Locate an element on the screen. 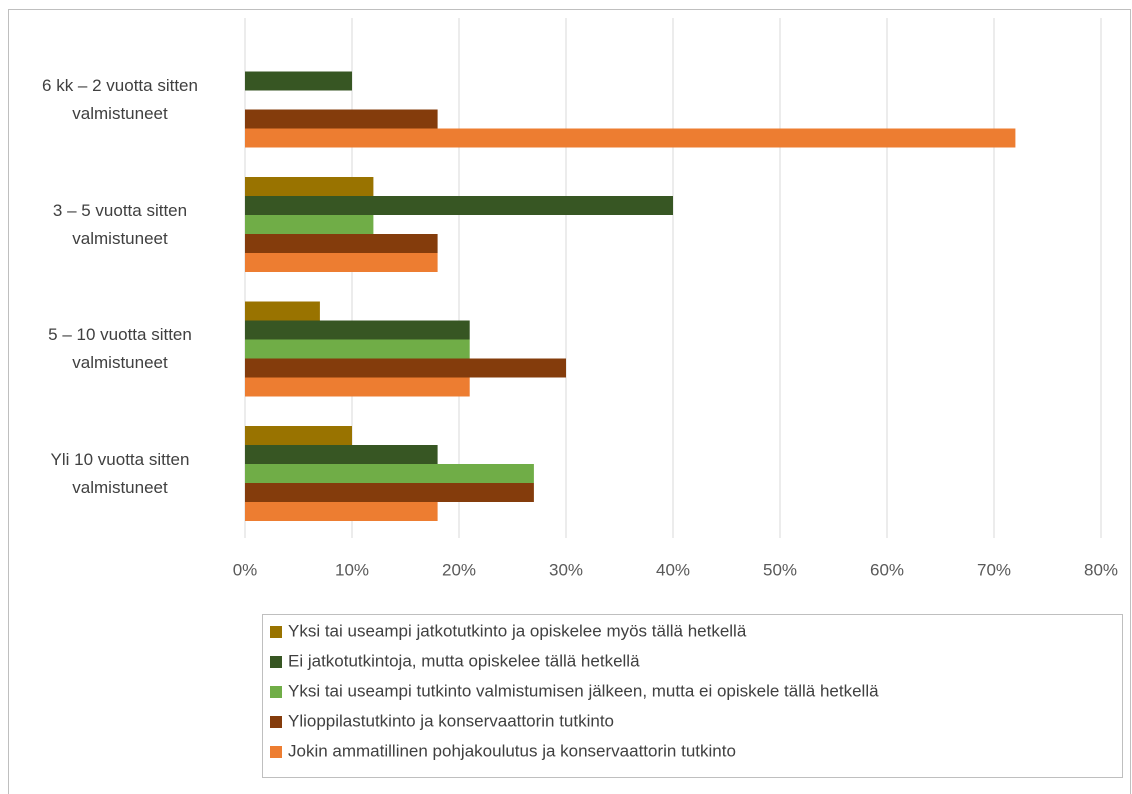 This screenshot has width=1132, height=794. x-tick-label: 70% is located at coordinates (994, 569).